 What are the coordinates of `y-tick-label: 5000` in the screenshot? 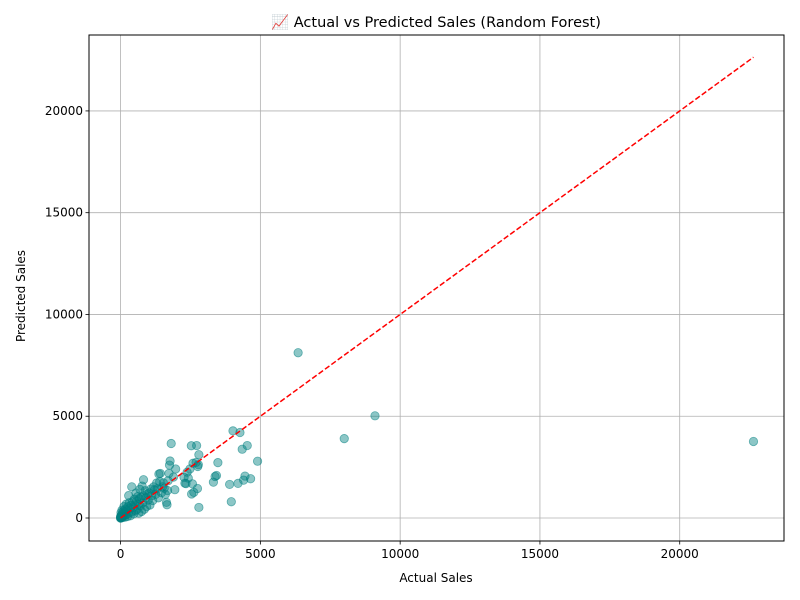 It's located at (67, 416).